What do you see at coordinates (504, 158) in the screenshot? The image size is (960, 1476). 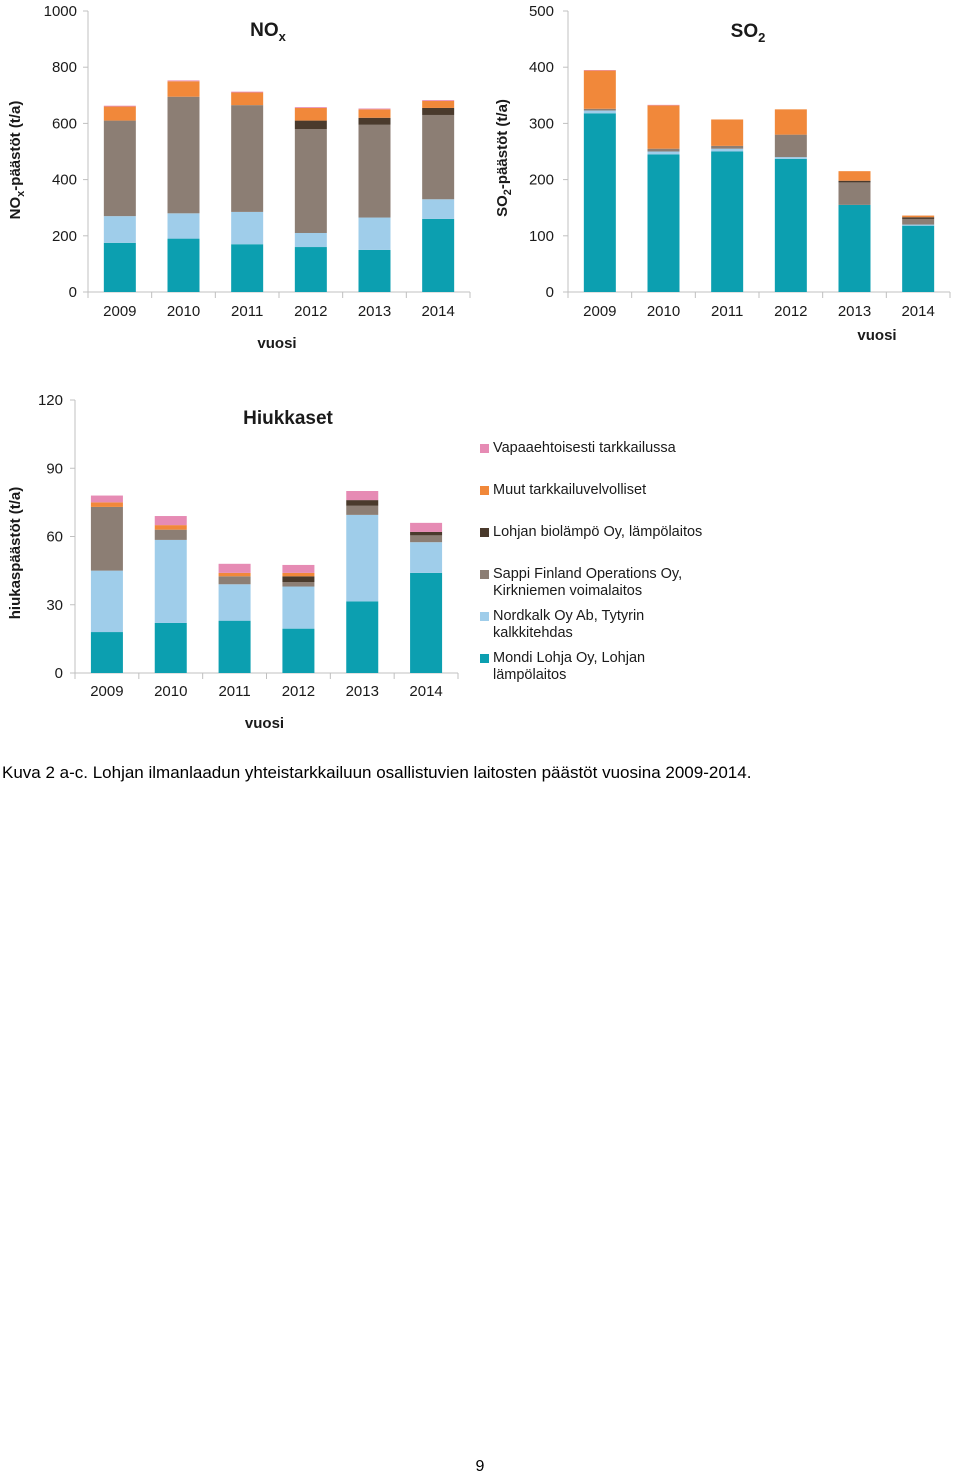 I see `y-axis-label: SO2-päästöt (t/a)` at bounding box center [504, 158].